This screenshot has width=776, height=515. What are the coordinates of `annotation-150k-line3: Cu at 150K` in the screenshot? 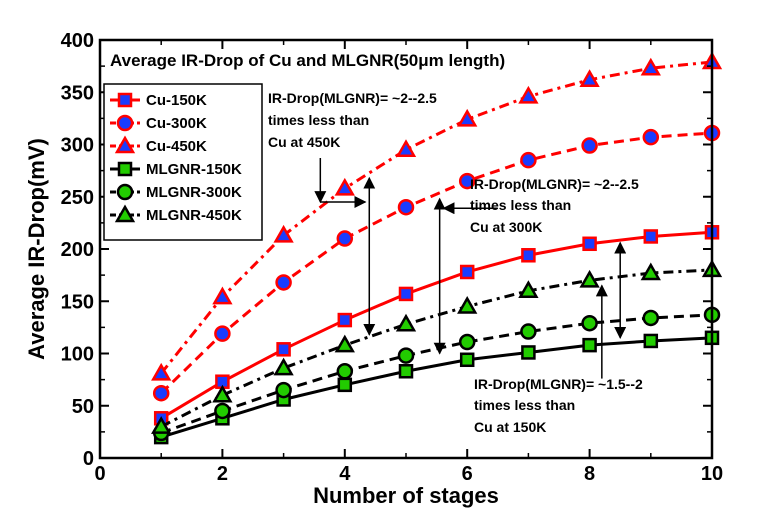 It's located at (510, 427).